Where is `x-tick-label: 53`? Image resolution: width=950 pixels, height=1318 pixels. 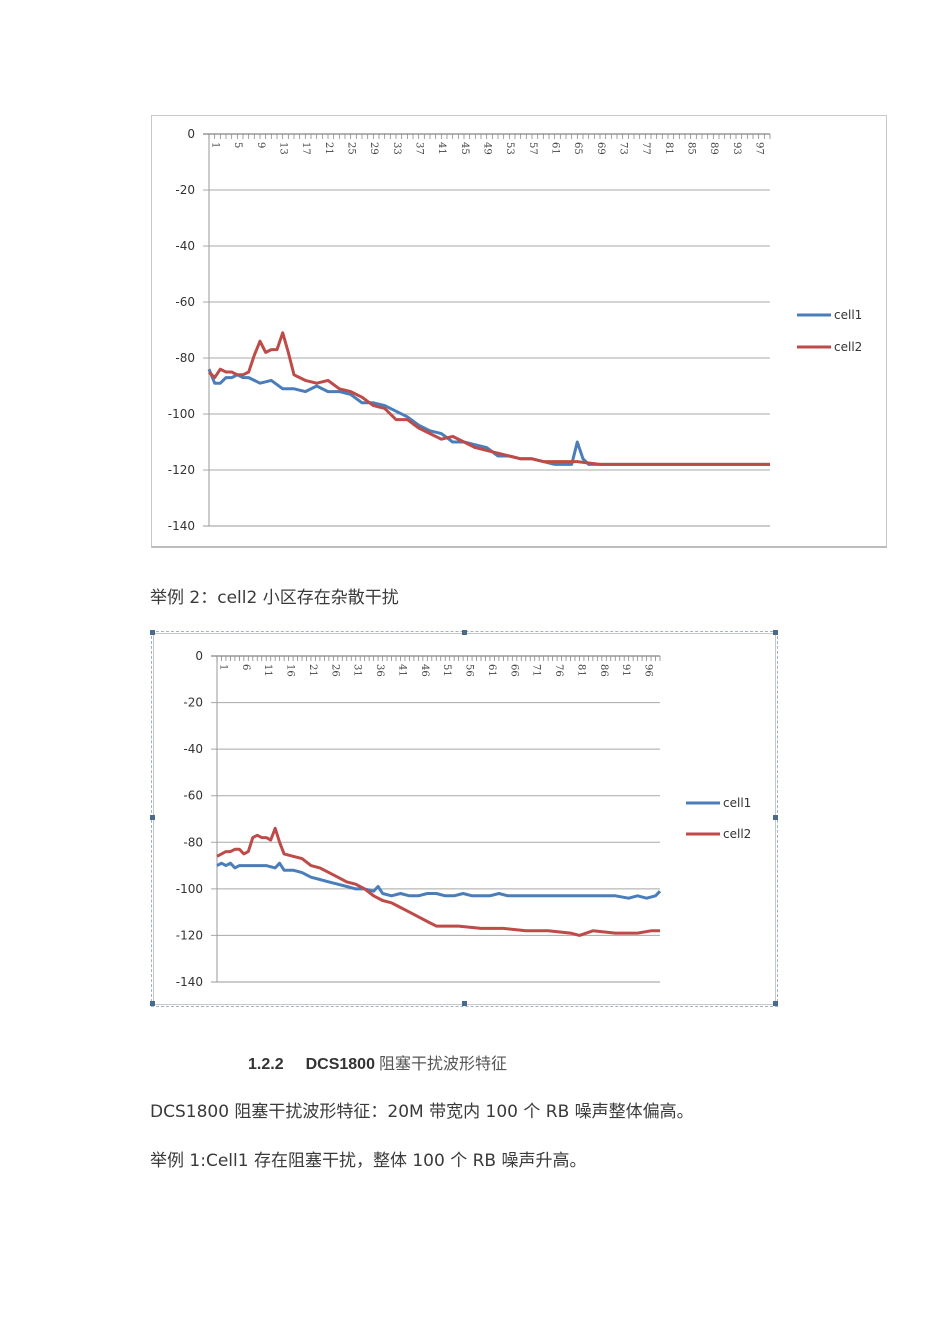
x-tick-label: 53 is located at coordinates (509, 148).